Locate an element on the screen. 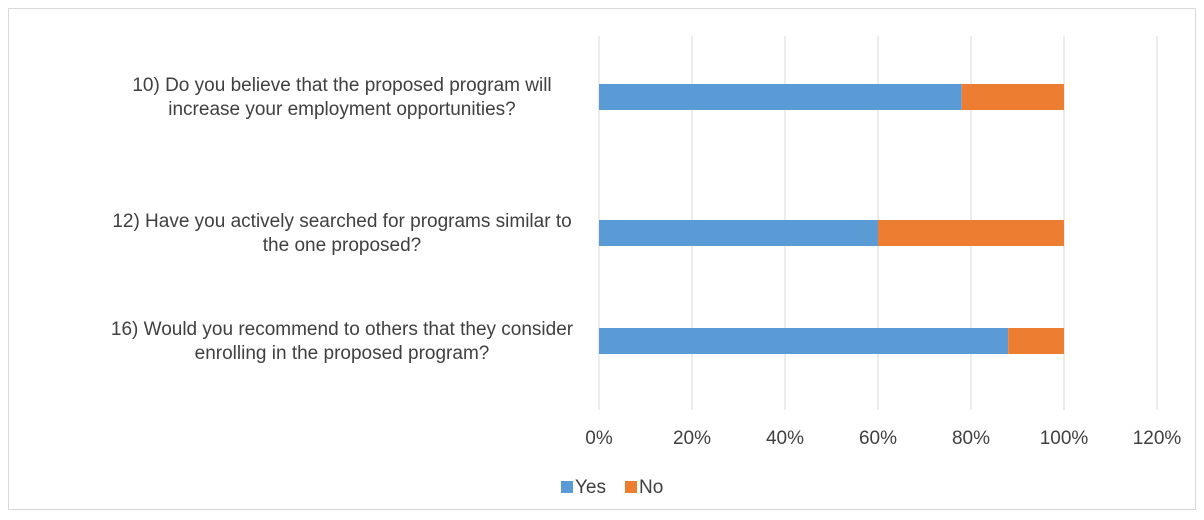 This screenshot has height=520, width=1204. x-tick-label-6: 120% is located at coordinates (1157, 438).